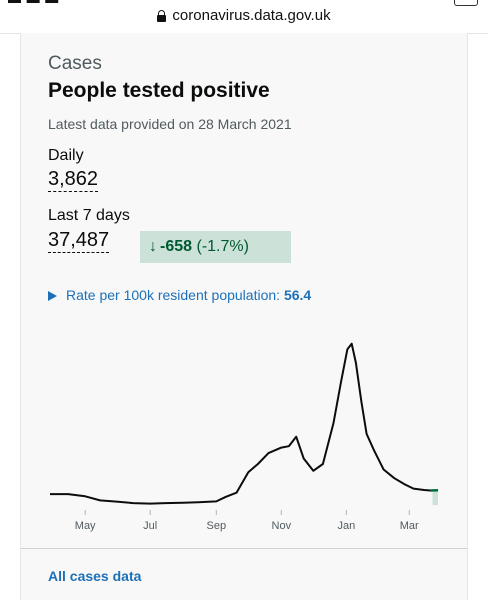 The image size is (488, 600). What do you see at coordinates (170, 124) in the screenshot?
I see `last-updated: Latest data provided on 28 March 2021` at bounding box center [170, 124].